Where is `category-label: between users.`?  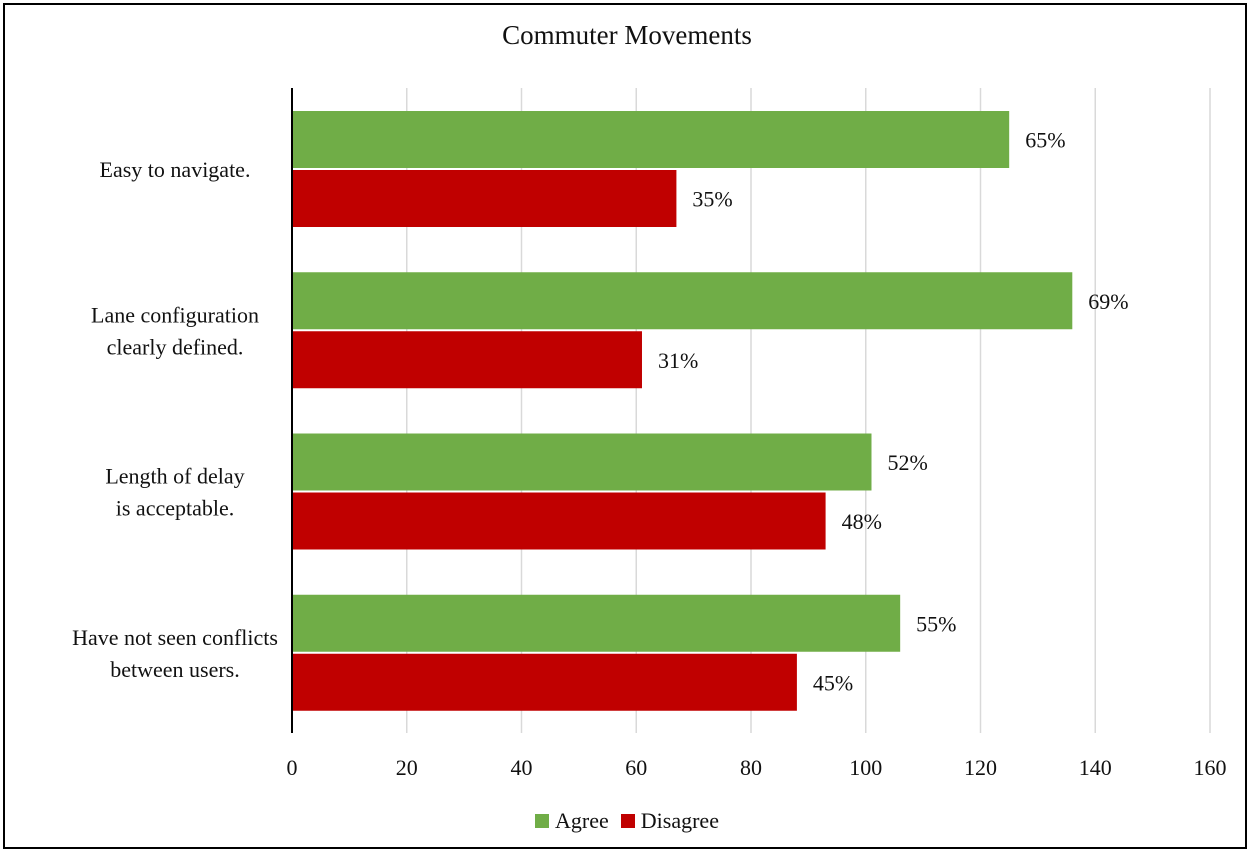 category-label: between users. is located at coordinates (175, 669).